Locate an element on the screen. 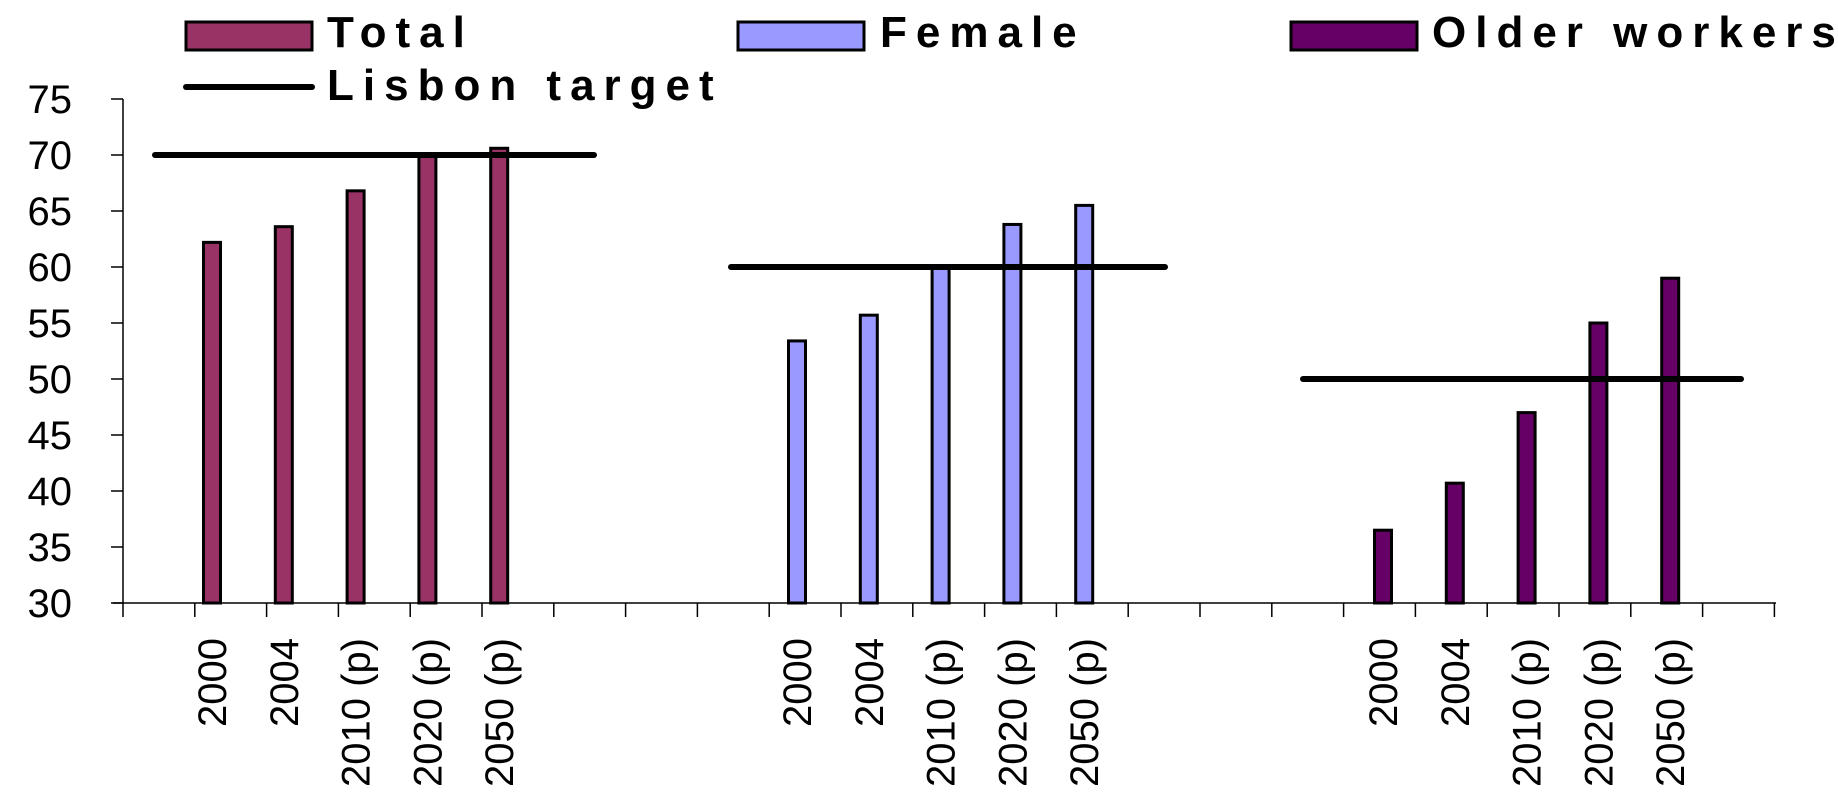 Image resolution: width=1838 pixels, height=810 pixels. y-tick-label: 55 is located at coordinates (50, 324).